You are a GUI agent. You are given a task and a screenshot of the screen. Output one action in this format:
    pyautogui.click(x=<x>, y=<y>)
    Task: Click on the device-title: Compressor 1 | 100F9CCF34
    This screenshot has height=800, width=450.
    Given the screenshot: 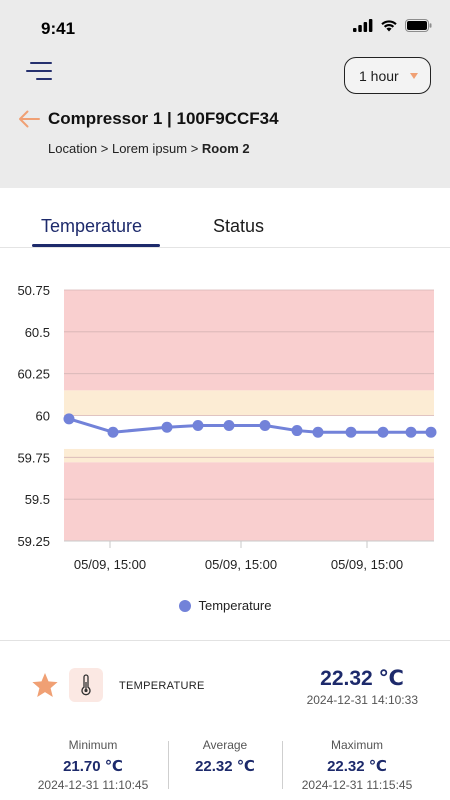 What is the action you would take?
    pyautogui.click(x=163, y=118)
    